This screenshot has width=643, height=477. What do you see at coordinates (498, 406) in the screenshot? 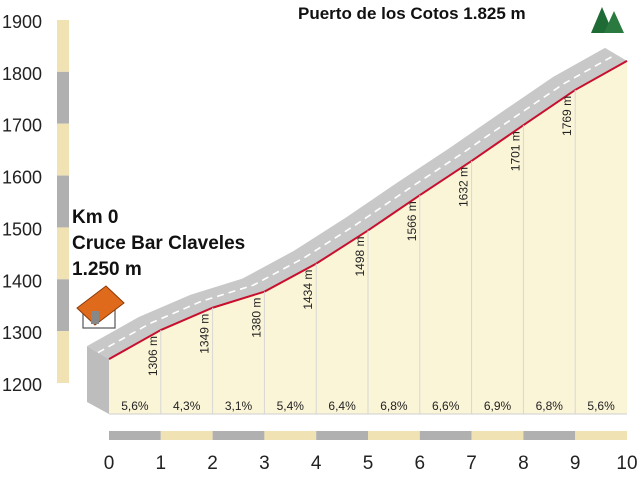
I see `gradient-label: 6,9%` at bounding box center [498, 406].